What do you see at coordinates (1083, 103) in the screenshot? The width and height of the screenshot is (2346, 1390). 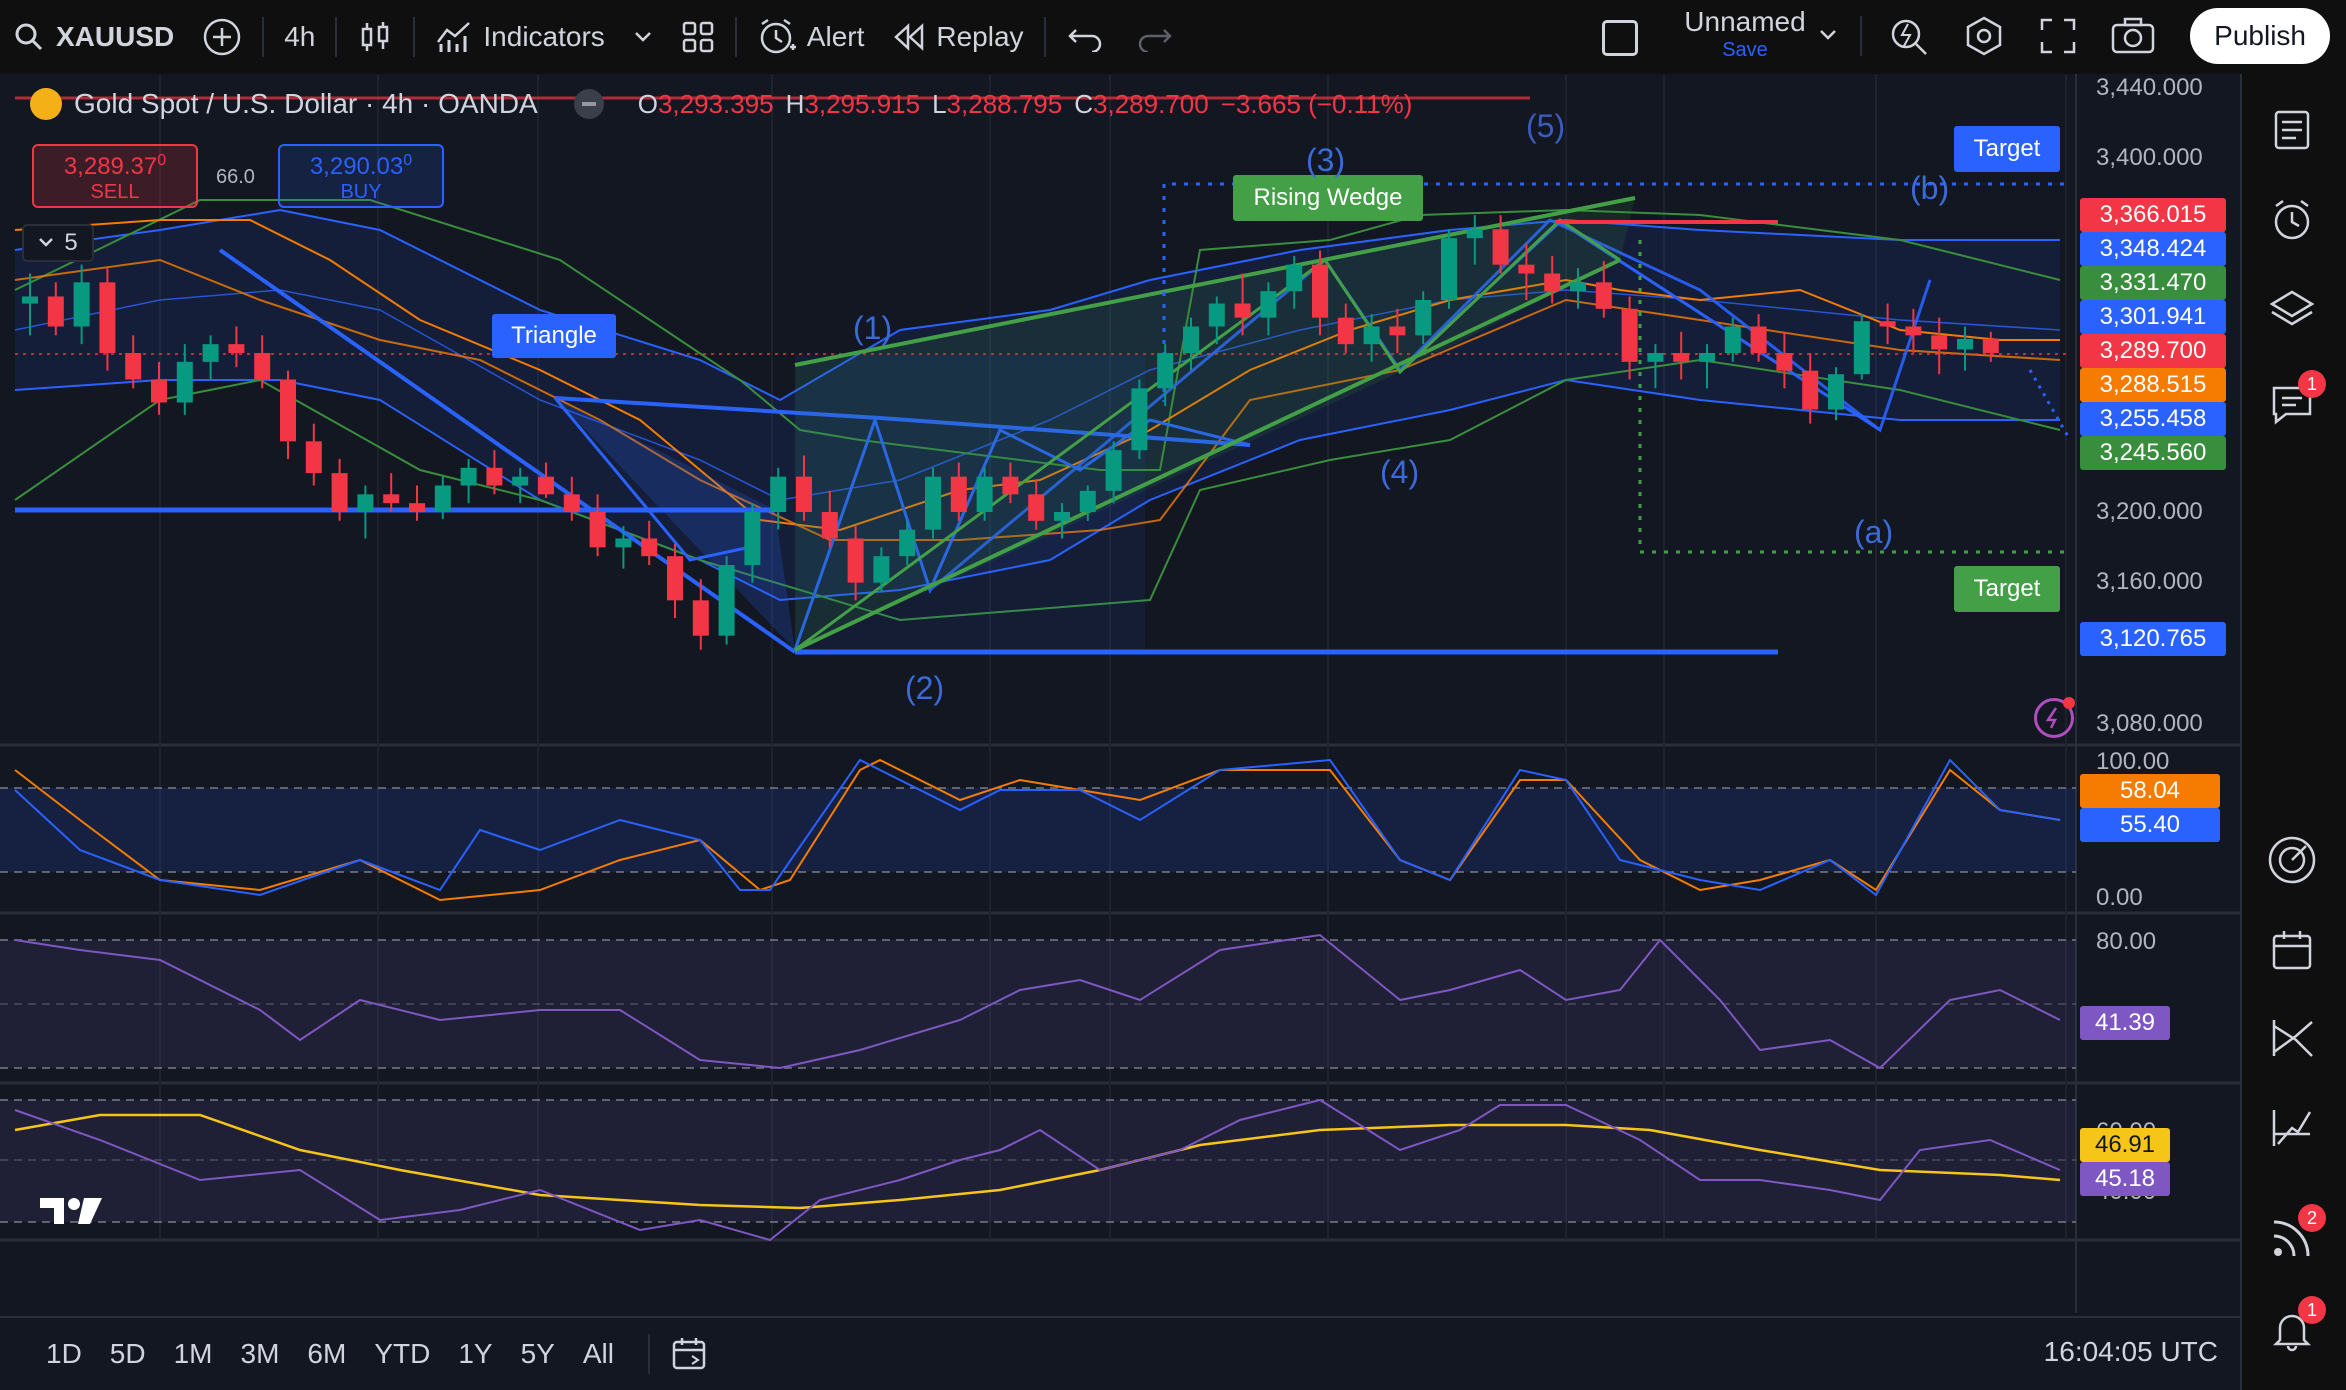 I see `ohlc-close-label: C` at bounding box center [1083, 103].